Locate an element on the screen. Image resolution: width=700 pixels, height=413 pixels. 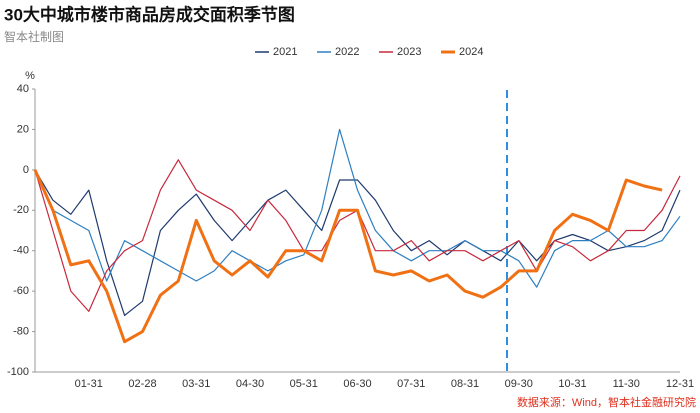
x-tick-label: 03-31 is located at coordinates (196, 384).